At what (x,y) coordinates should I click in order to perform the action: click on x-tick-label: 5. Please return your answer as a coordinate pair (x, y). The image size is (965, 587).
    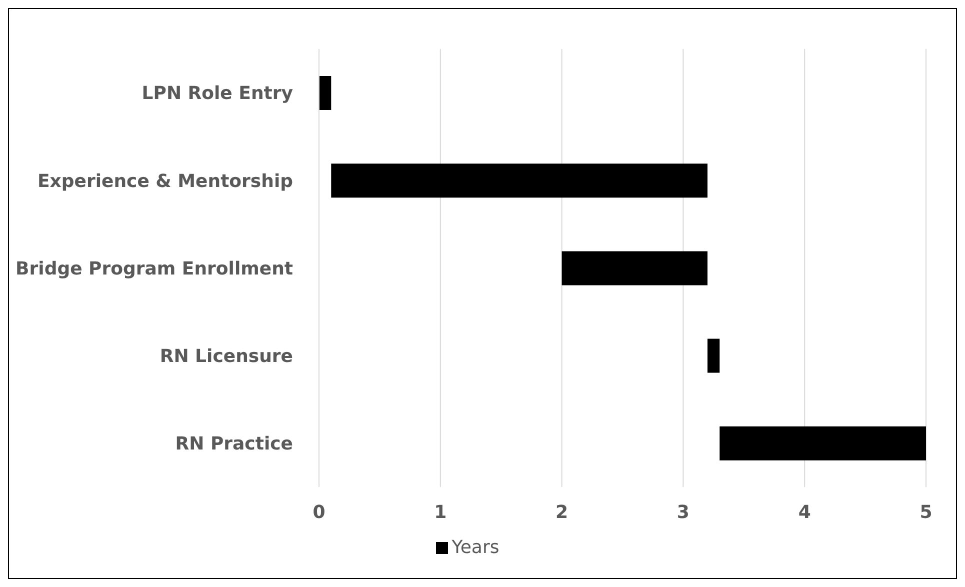
    Looking at the image, I should click on (926, 512).